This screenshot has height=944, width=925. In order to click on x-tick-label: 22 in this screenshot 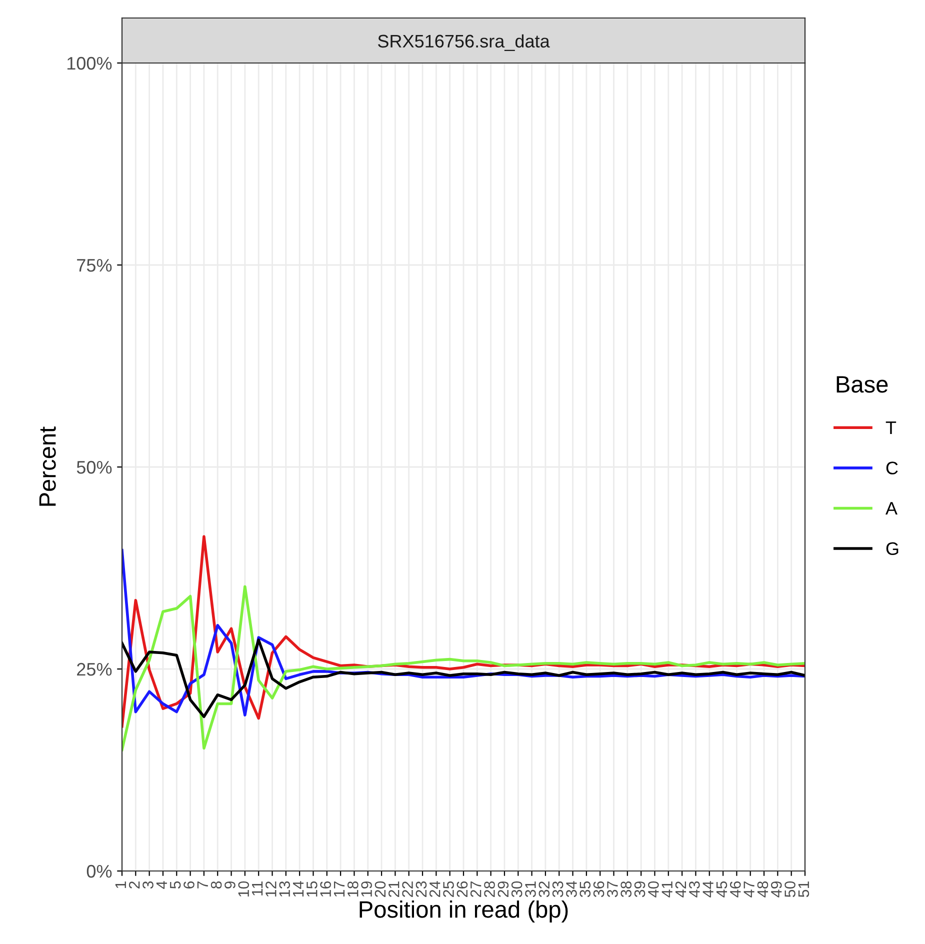, I will do `click(407, 889)`.